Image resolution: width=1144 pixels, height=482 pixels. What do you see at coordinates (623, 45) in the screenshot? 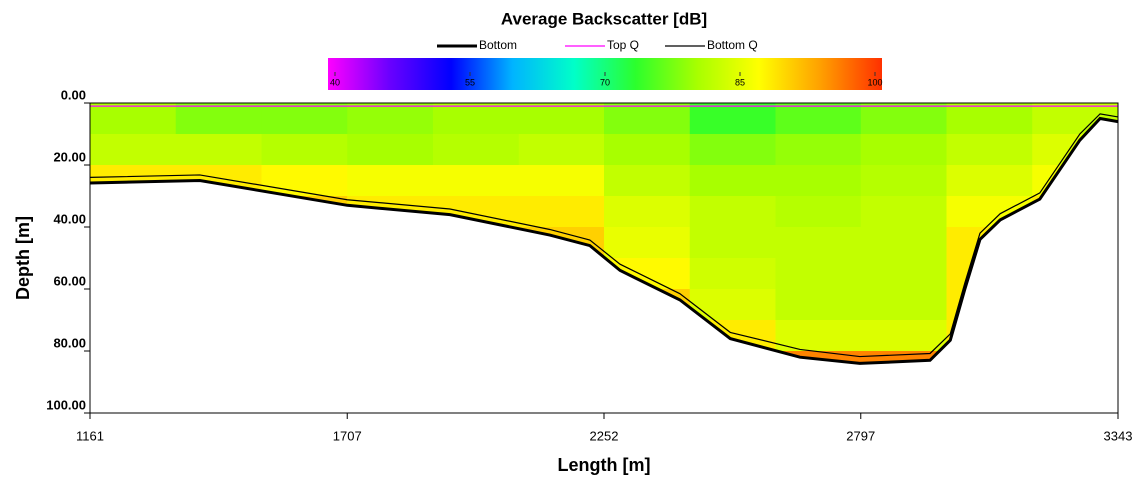
I see `legend-label: Top Q` at bounding box center [623, 45].